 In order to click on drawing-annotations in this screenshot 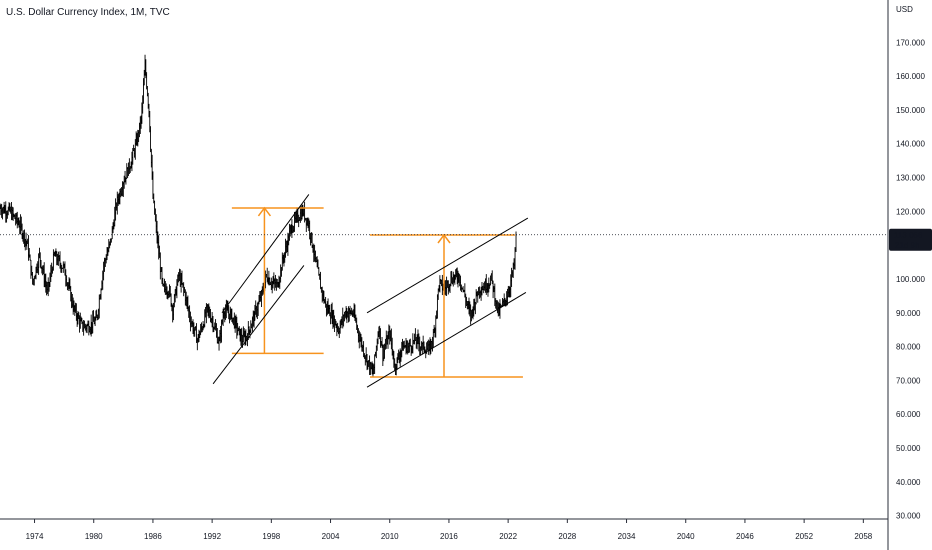, I will do `click(370, 291)`.